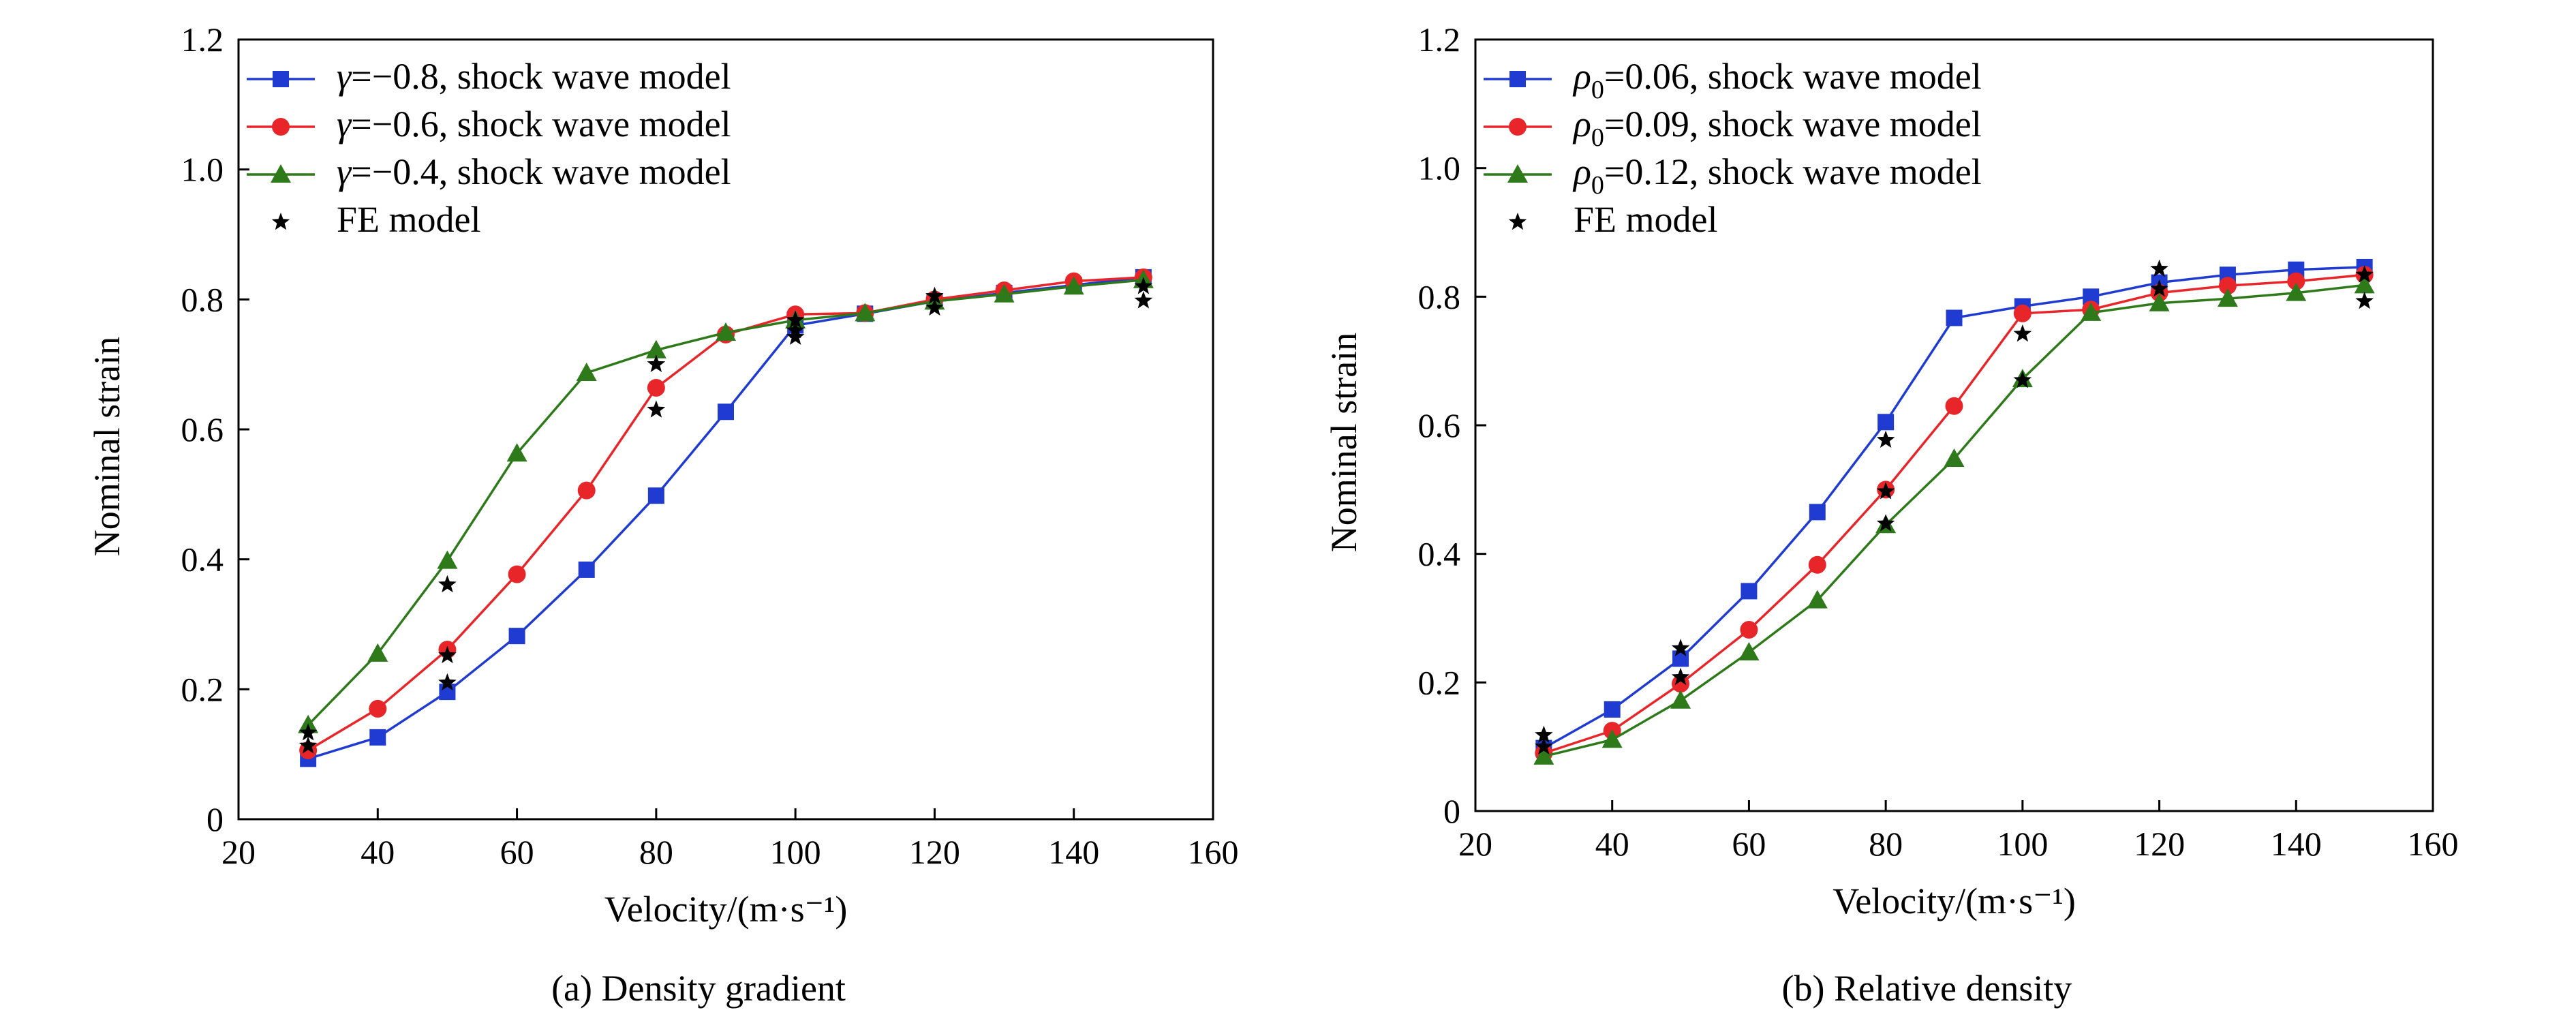 This screenshot has width=2576, height=1023. What do you see at coordinates (1647, 171) in the screenshot?
I see `legend-value: =0.12` at bounding box center [1647, 171].